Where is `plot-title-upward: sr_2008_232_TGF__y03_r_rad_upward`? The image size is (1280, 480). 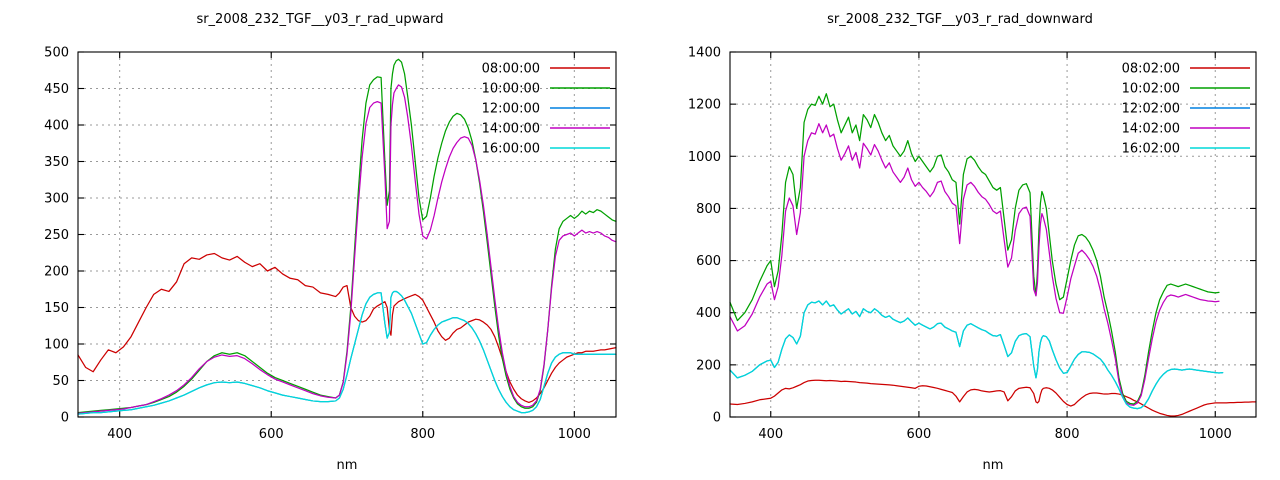 plot-title-upward: sr_2008_232_TGF__y03_r_rad_upward is located at coordinates (320, 19).